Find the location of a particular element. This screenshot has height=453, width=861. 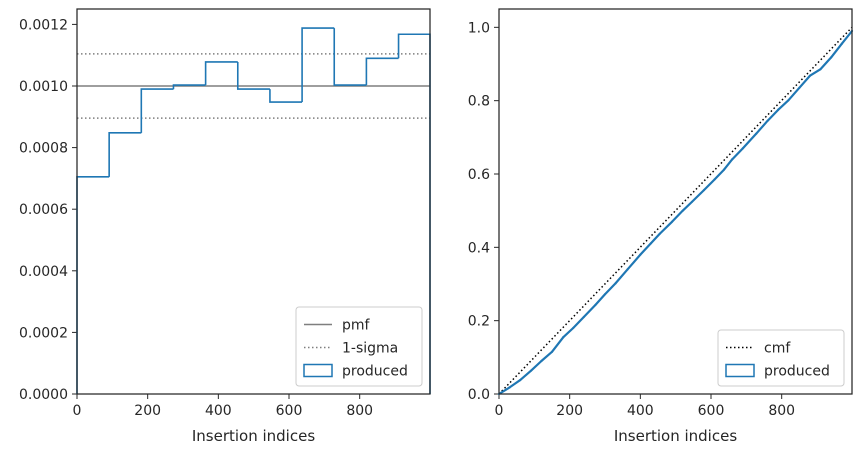

legend: cmf produced is located at coordinates (781, 358).